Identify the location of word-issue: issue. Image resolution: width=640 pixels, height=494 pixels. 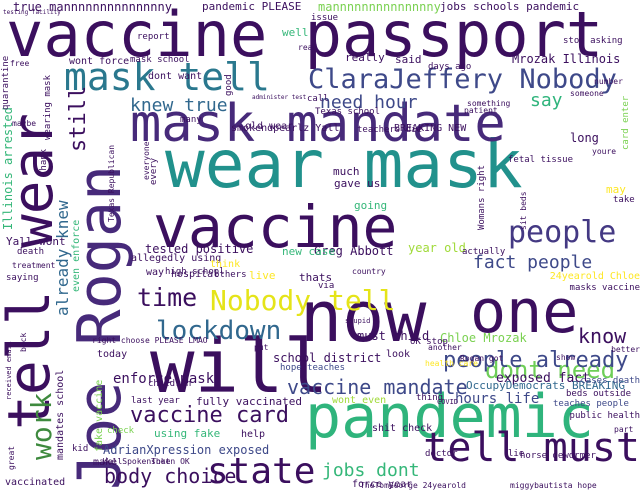
(325, 18).